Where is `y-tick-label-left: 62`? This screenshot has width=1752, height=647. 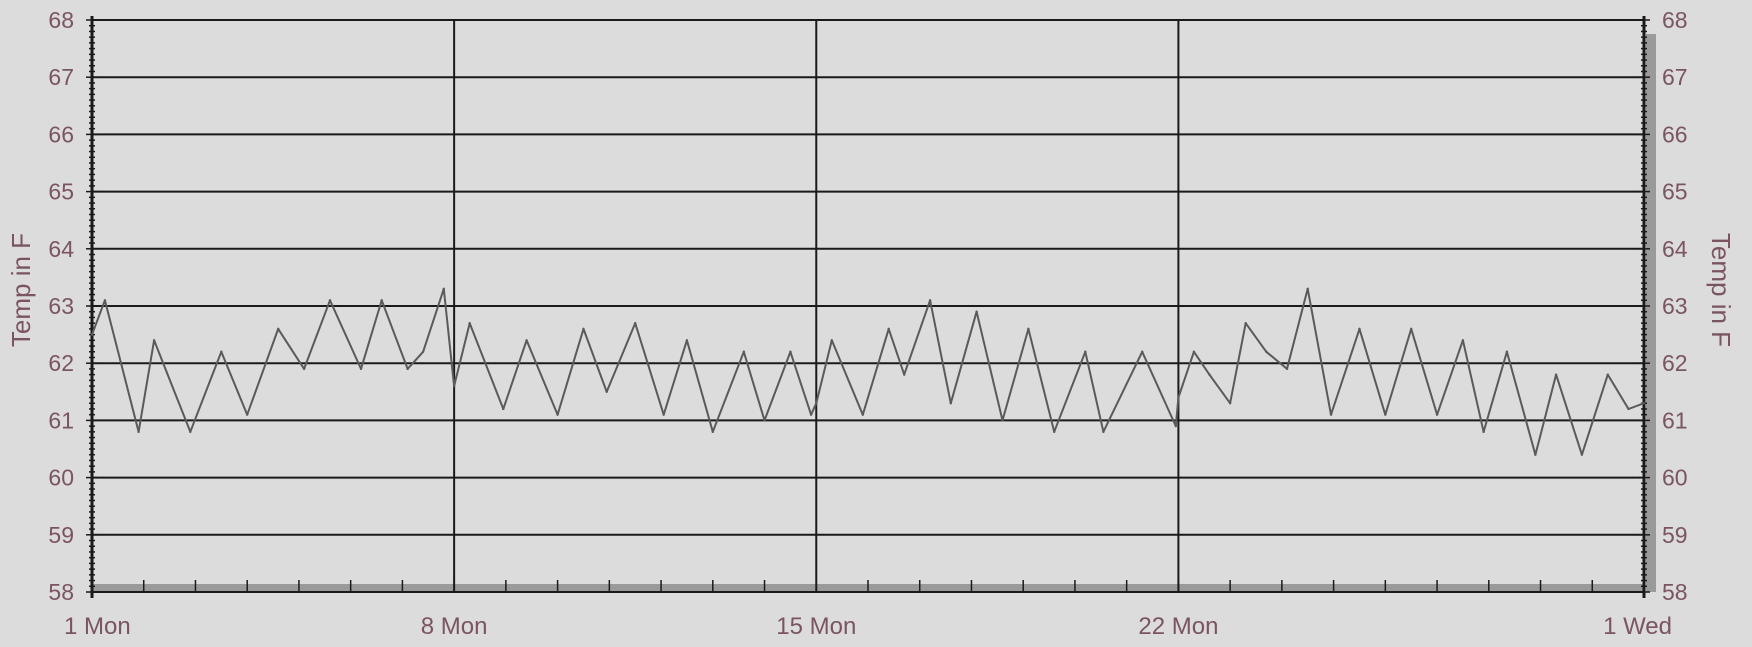 y-tick-label-left: 62 is located at coordinates (61, 363).